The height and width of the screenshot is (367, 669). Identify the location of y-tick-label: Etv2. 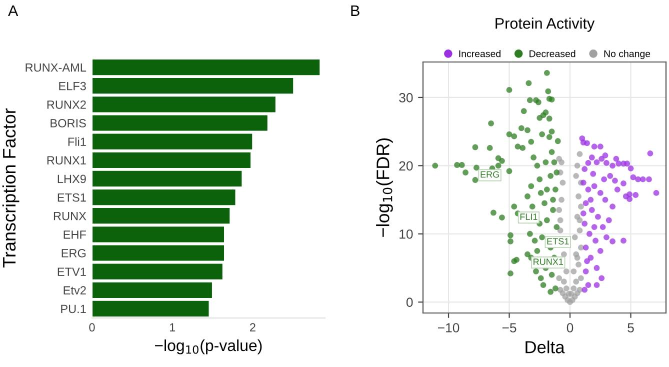
(75, 290).